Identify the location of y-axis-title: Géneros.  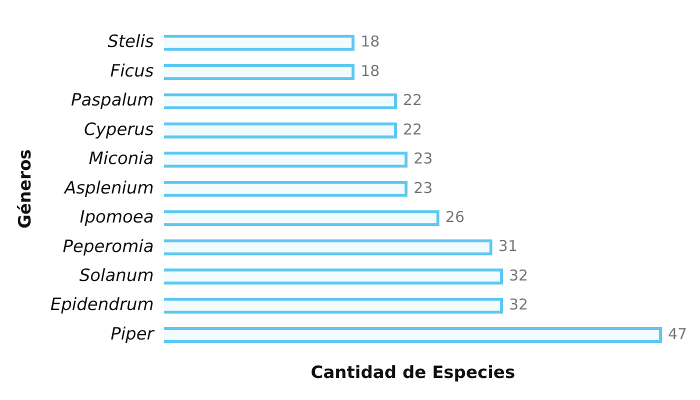
(26, 189).